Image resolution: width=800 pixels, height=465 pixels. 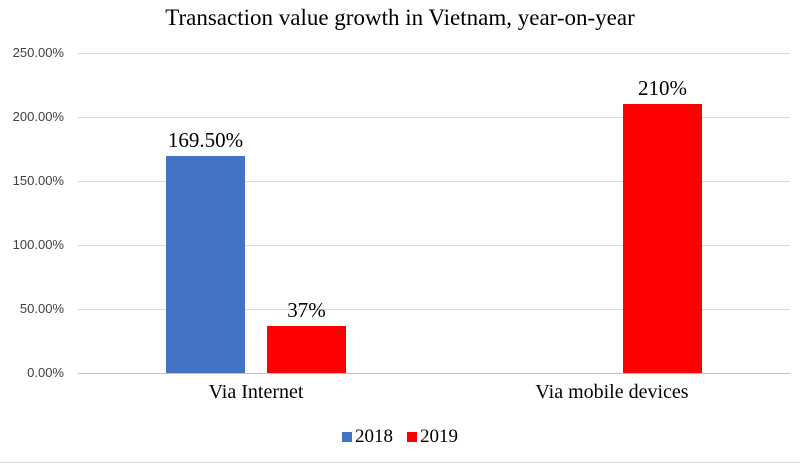 I want to click on bar-2018-via-internet, so click(x=205, y=264).